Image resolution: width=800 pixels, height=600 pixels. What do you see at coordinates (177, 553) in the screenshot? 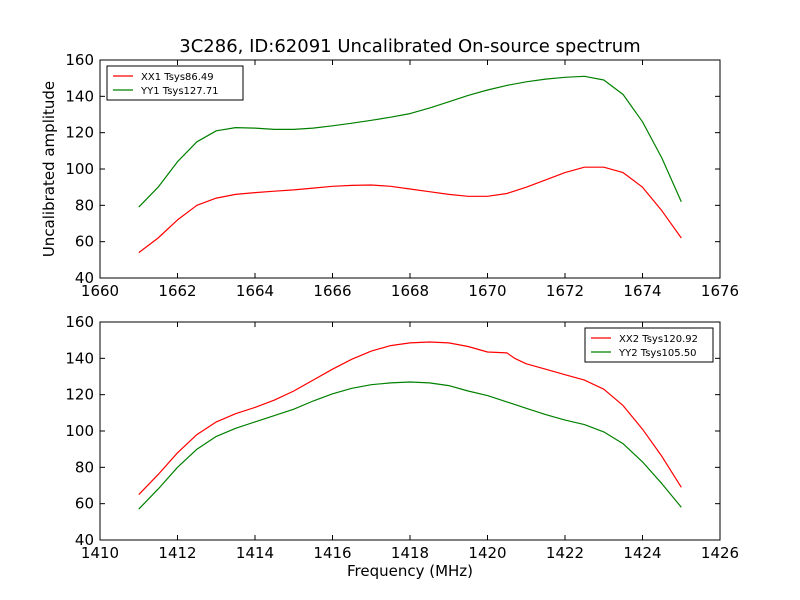
I see `x-tick-label: 1412` at bounding box center [177, 553].